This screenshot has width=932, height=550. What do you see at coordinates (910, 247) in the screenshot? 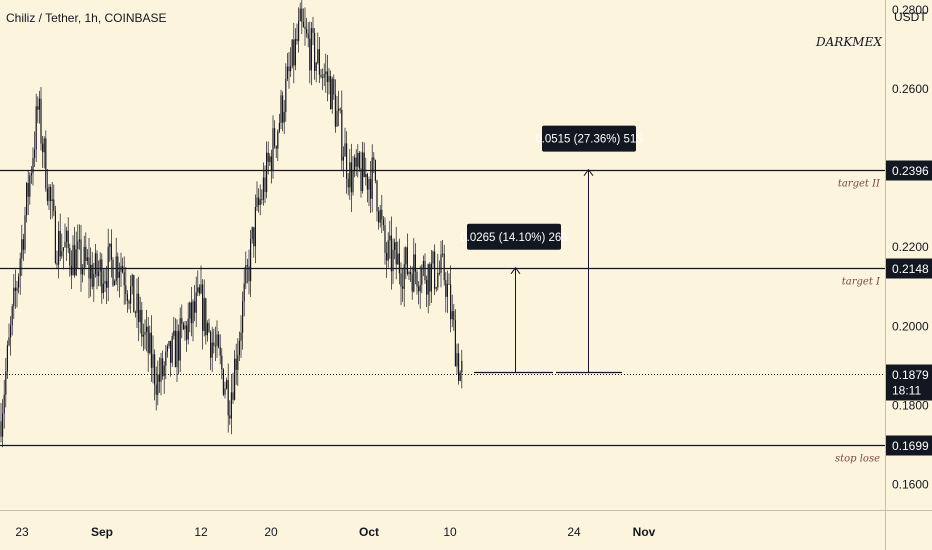
I see `y-tick-label: 0.2200` at bounding box center [910, 247].